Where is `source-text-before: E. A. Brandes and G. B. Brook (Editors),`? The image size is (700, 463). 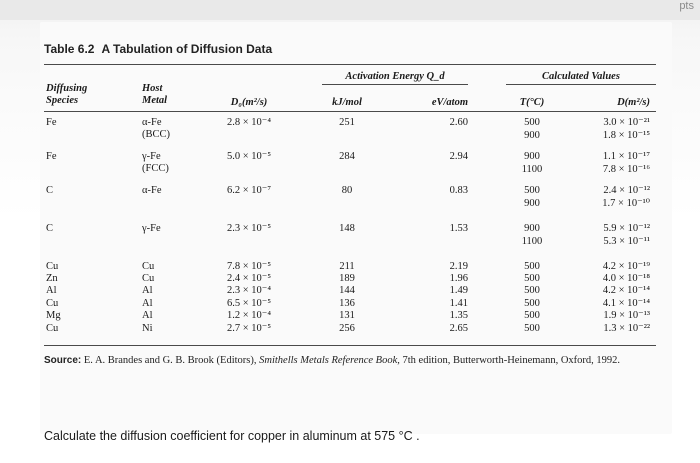 source-text-before: E. A. Brandes and G. B. Brook (Editors), is located at coordinates (170, 360).